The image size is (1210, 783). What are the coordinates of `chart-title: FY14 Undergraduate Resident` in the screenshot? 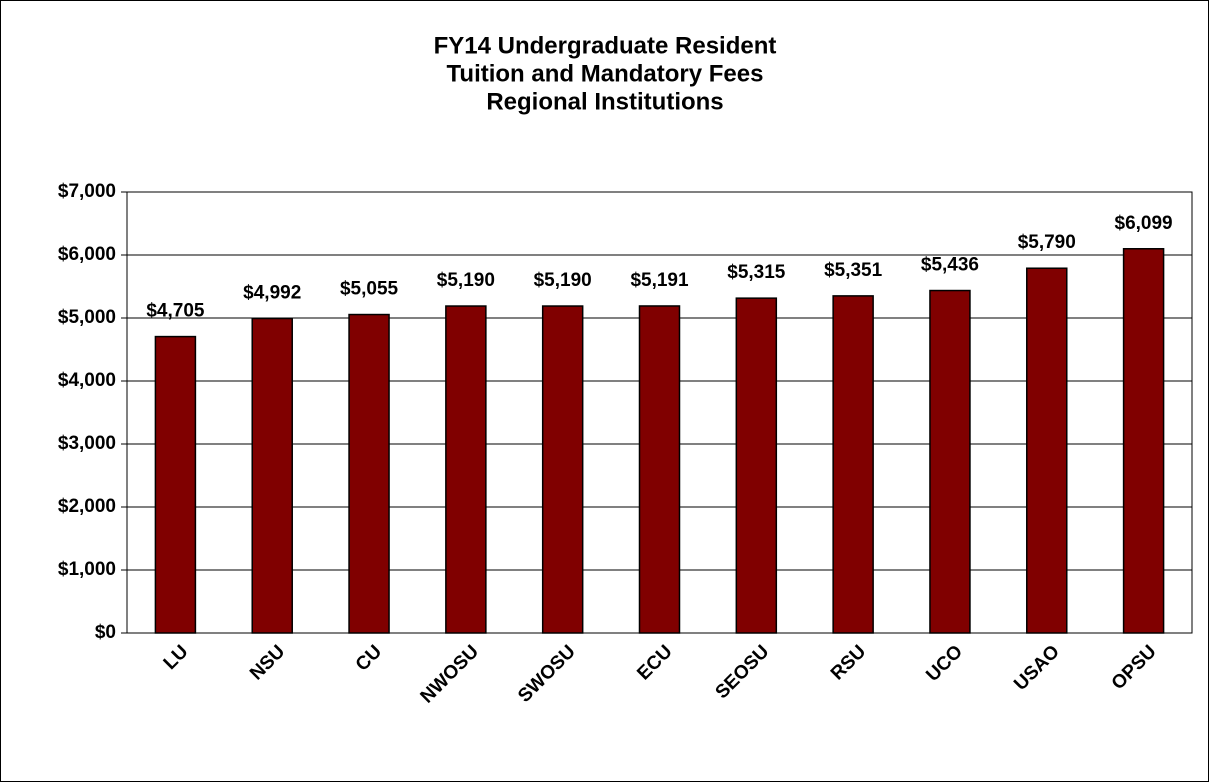 It's located at (605, 45).